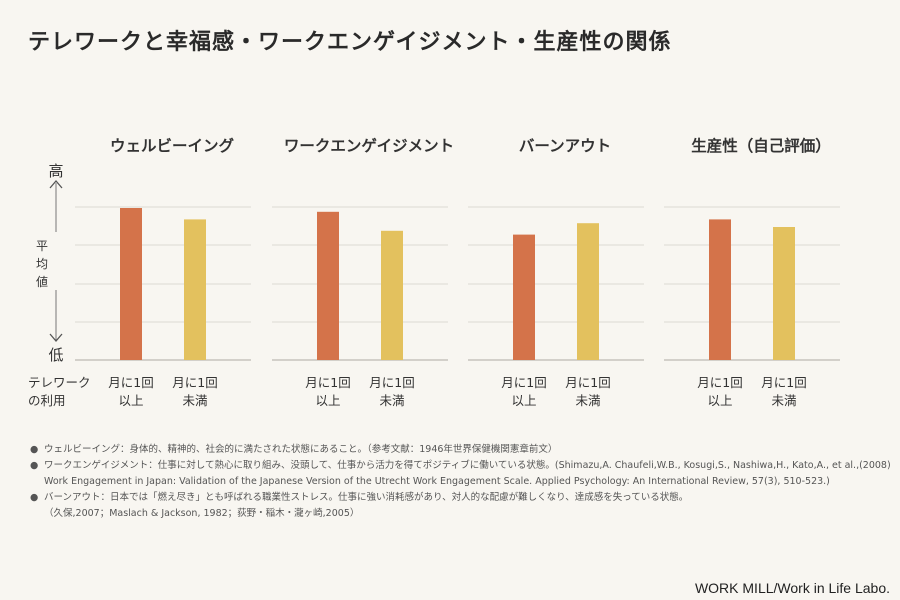 Image resolution: width=900 pixels, height=600 pixels. Describe the element at coordinates (369, 145) in the screenshot. I see `panel-title: ワークエンゲイジメント` at that location.